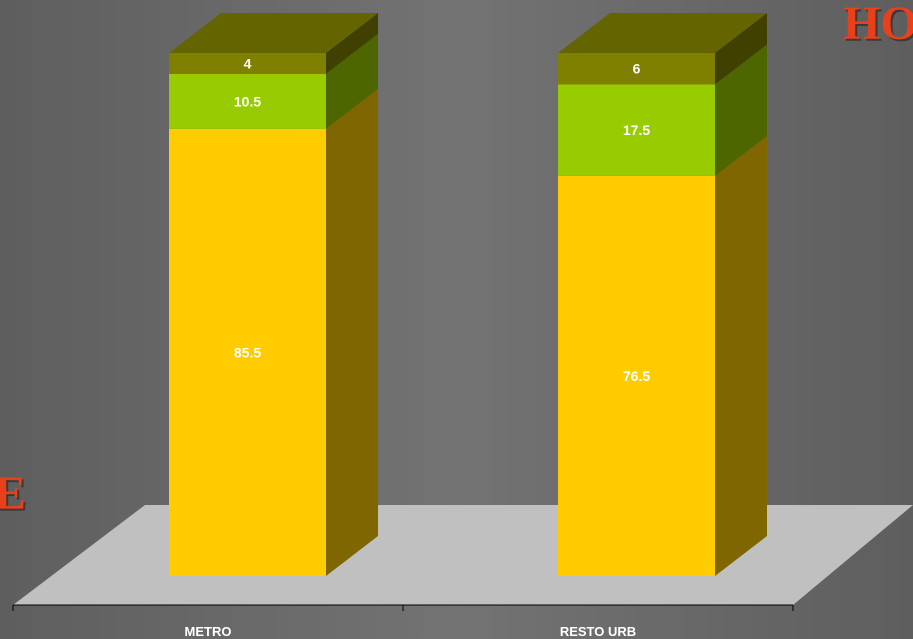 This screenshot has width=913, height=639. What do you see at coordinates (878, 25) in the screenshot?
I see `slide-title-fragment: HO` at bounding box center [878, 25].